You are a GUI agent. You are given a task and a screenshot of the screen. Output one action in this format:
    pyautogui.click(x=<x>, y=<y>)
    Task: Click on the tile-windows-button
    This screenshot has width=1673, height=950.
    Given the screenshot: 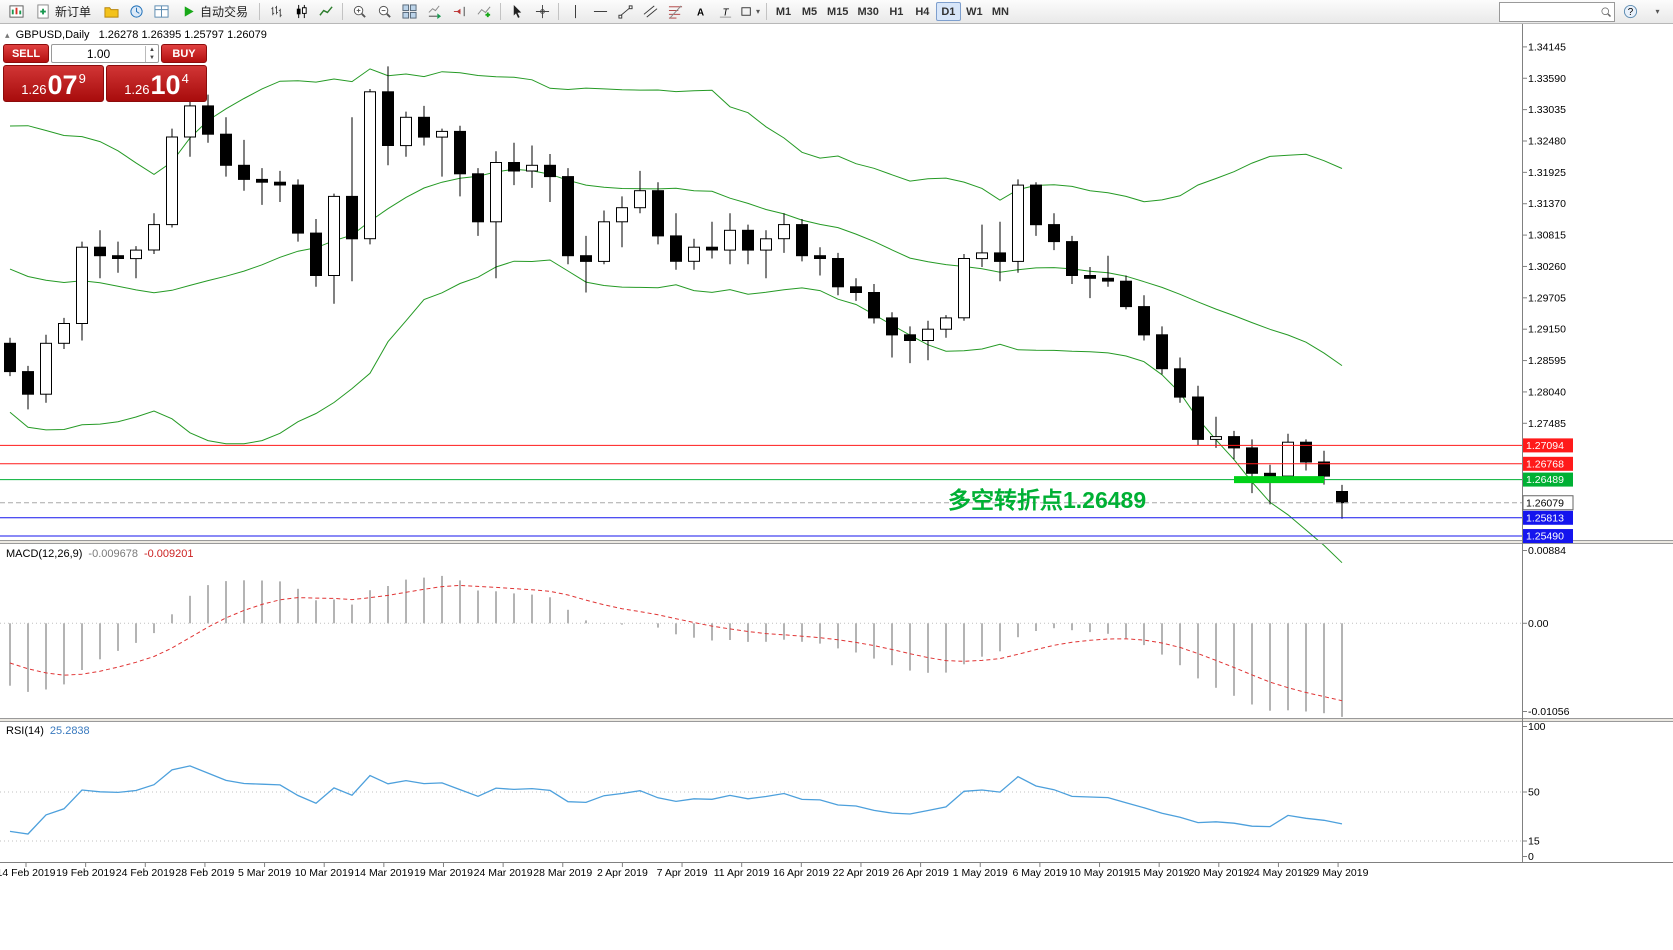 What is the action you would take?
    pyautogui.click(x=409, y=12)
    